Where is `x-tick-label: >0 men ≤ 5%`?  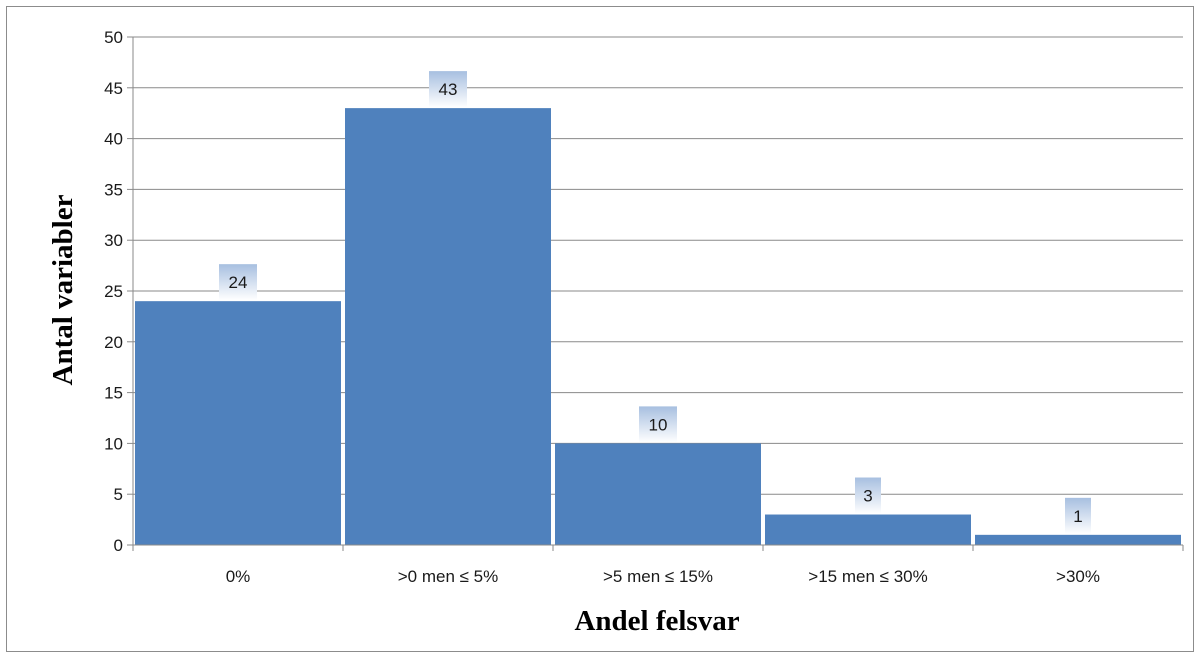
x-tick-label: >0 men ≤ 5% is located at coordinates (448, 576).